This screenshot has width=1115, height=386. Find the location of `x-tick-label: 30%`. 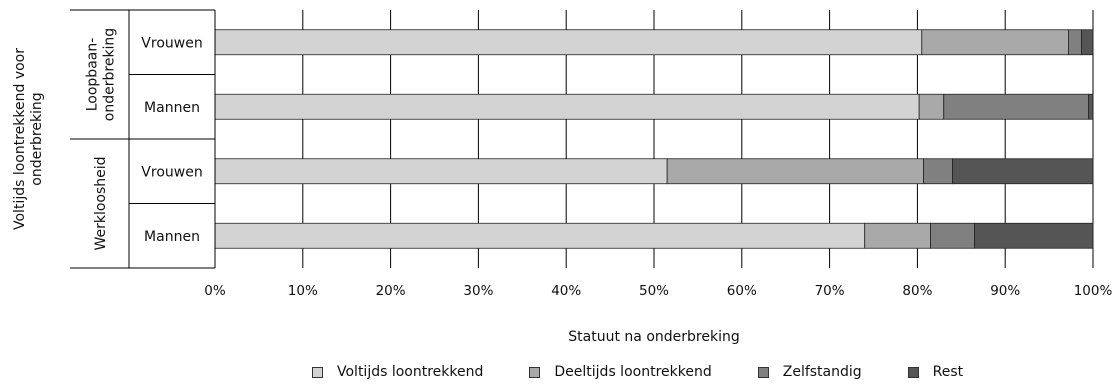

x-tick-label: 30% is located at coordinates (478, 291).